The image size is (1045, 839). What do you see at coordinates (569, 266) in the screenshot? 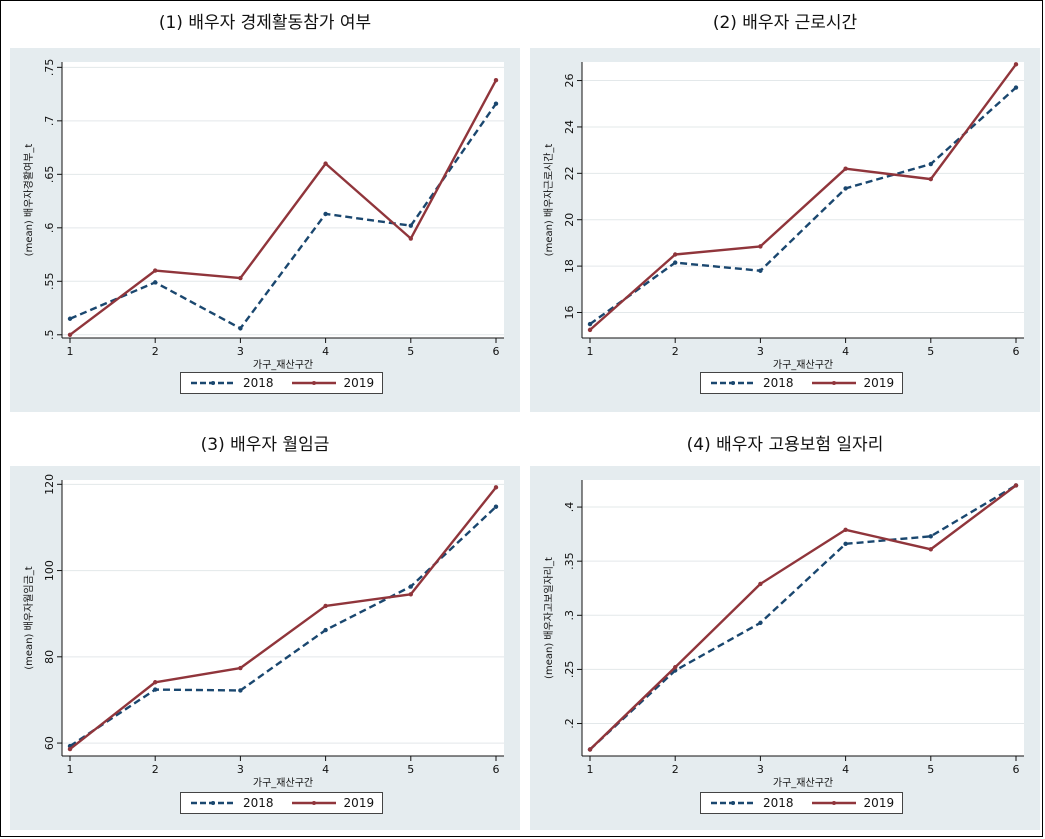
I see `y-tick-label: 18` at bounding box center [569, 266].